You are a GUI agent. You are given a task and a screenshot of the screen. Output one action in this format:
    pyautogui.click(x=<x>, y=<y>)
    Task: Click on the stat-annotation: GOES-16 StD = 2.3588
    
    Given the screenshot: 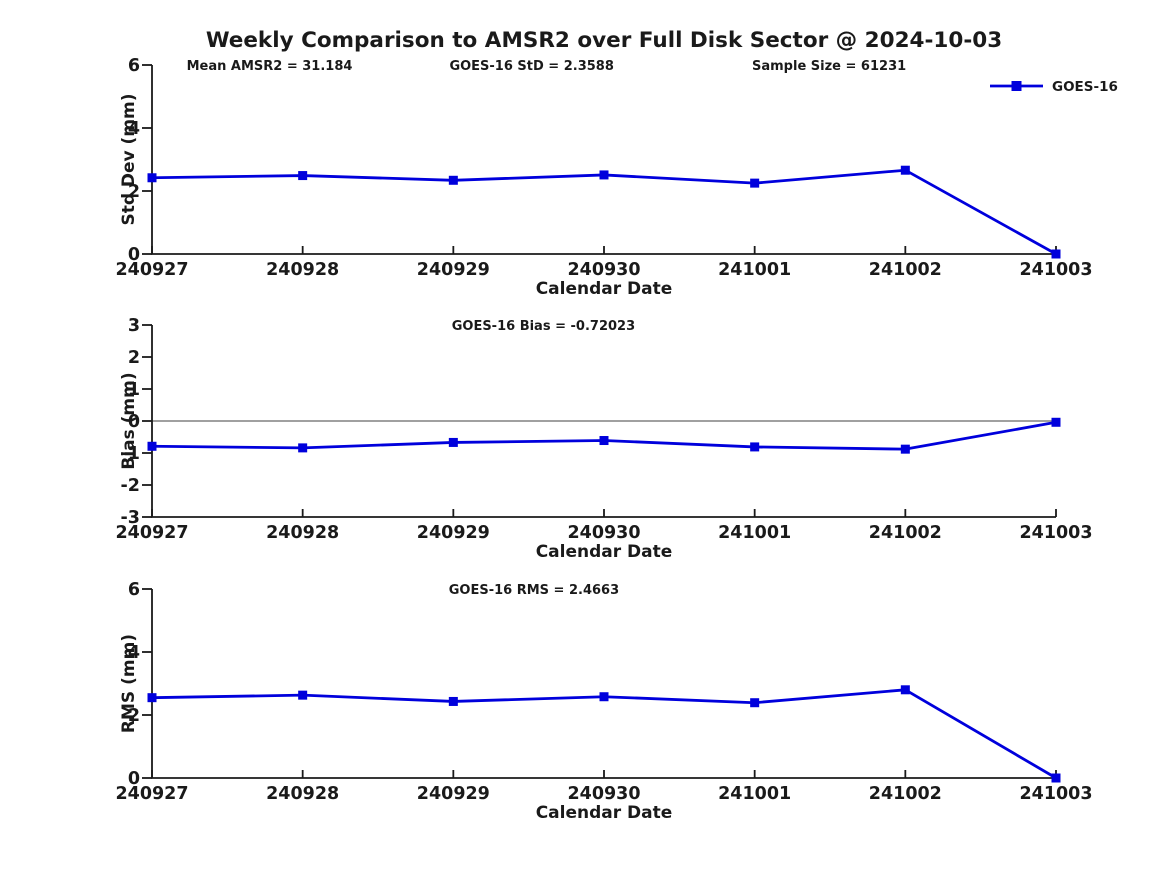 What is the action you would take?
    pyautogui.click(x=531, y=66)
    